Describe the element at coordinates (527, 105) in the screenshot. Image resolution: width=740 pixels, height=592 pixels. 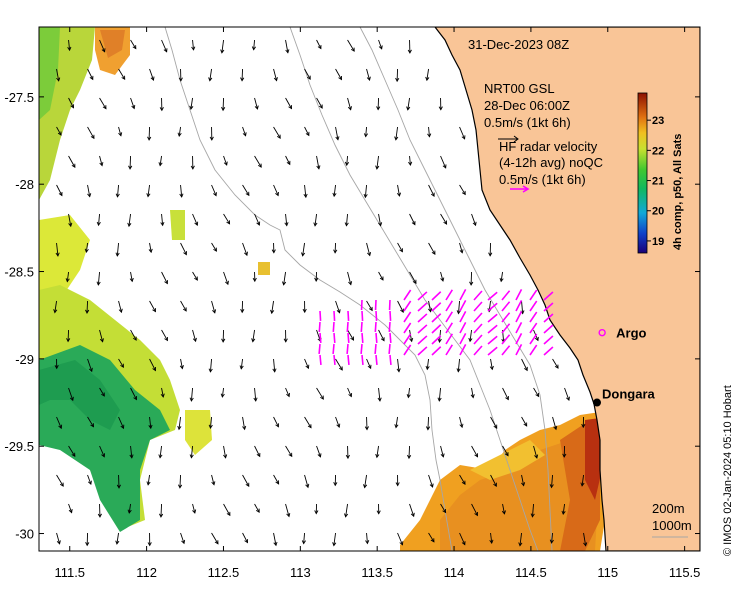
I see `gsl-time: 28-Dec 06:00Z` at that location.